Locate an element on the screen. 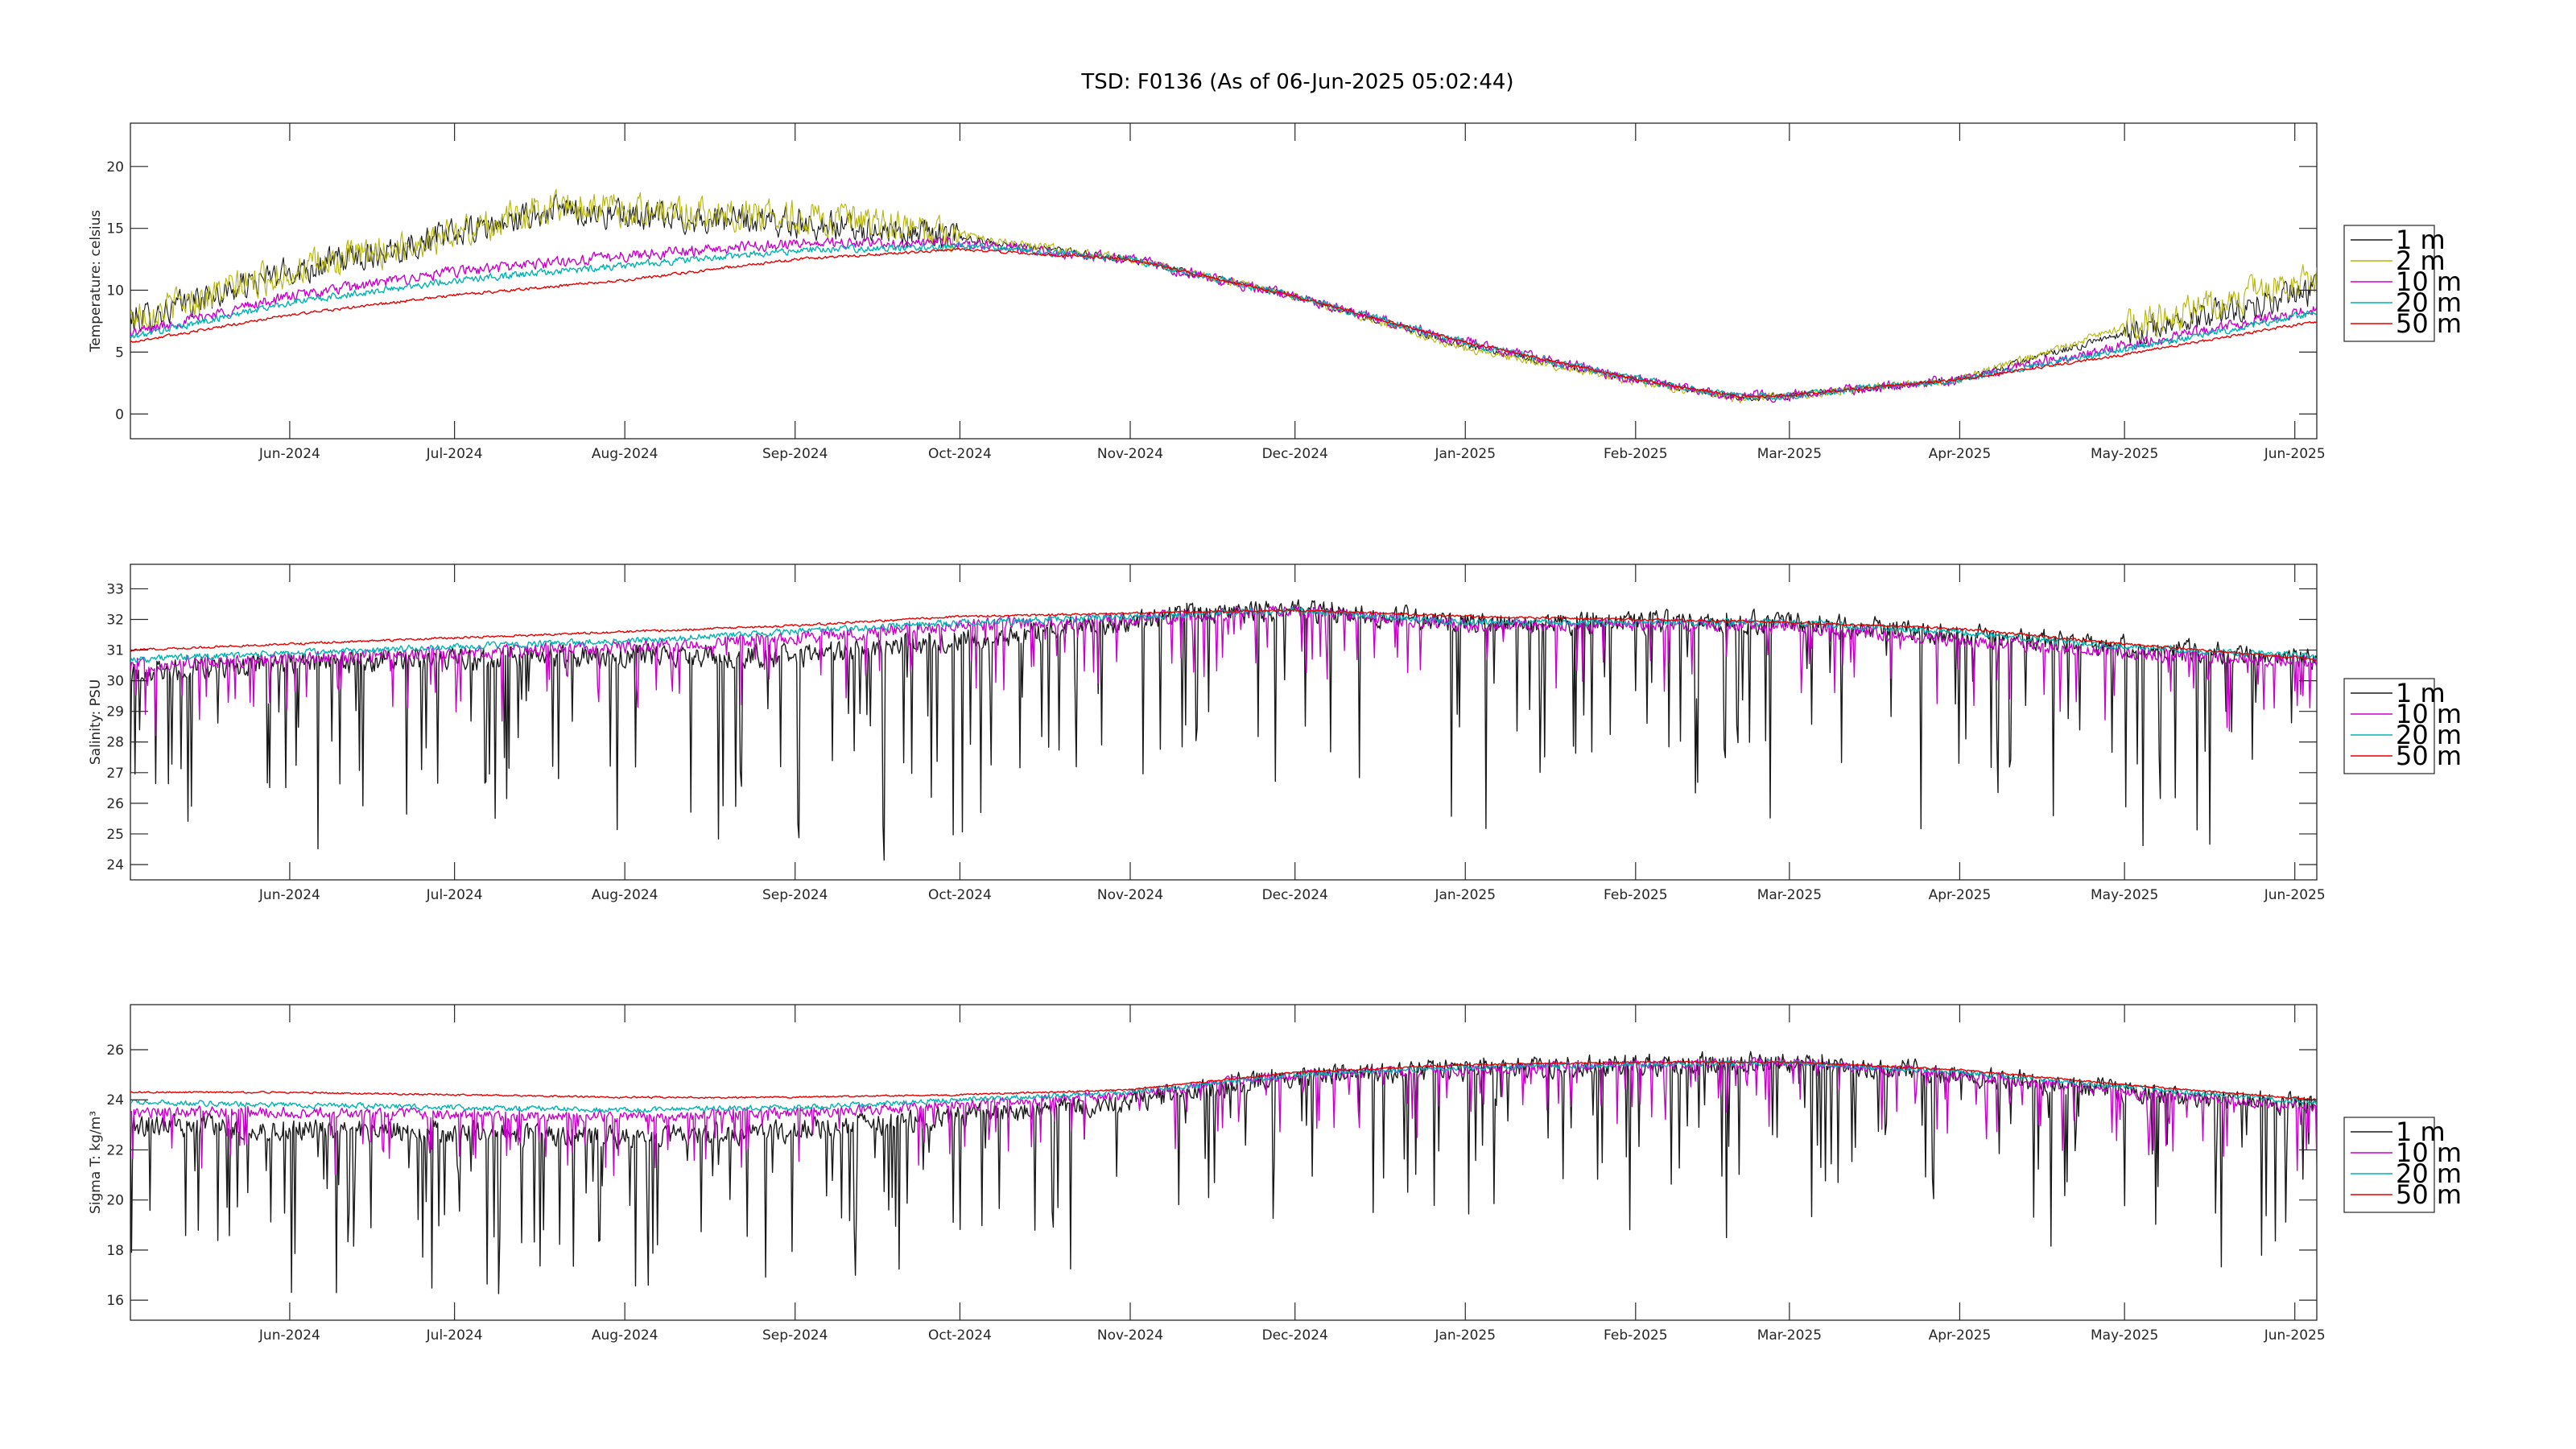  y-tick-label: 32 is located at coordinates (115, 621).